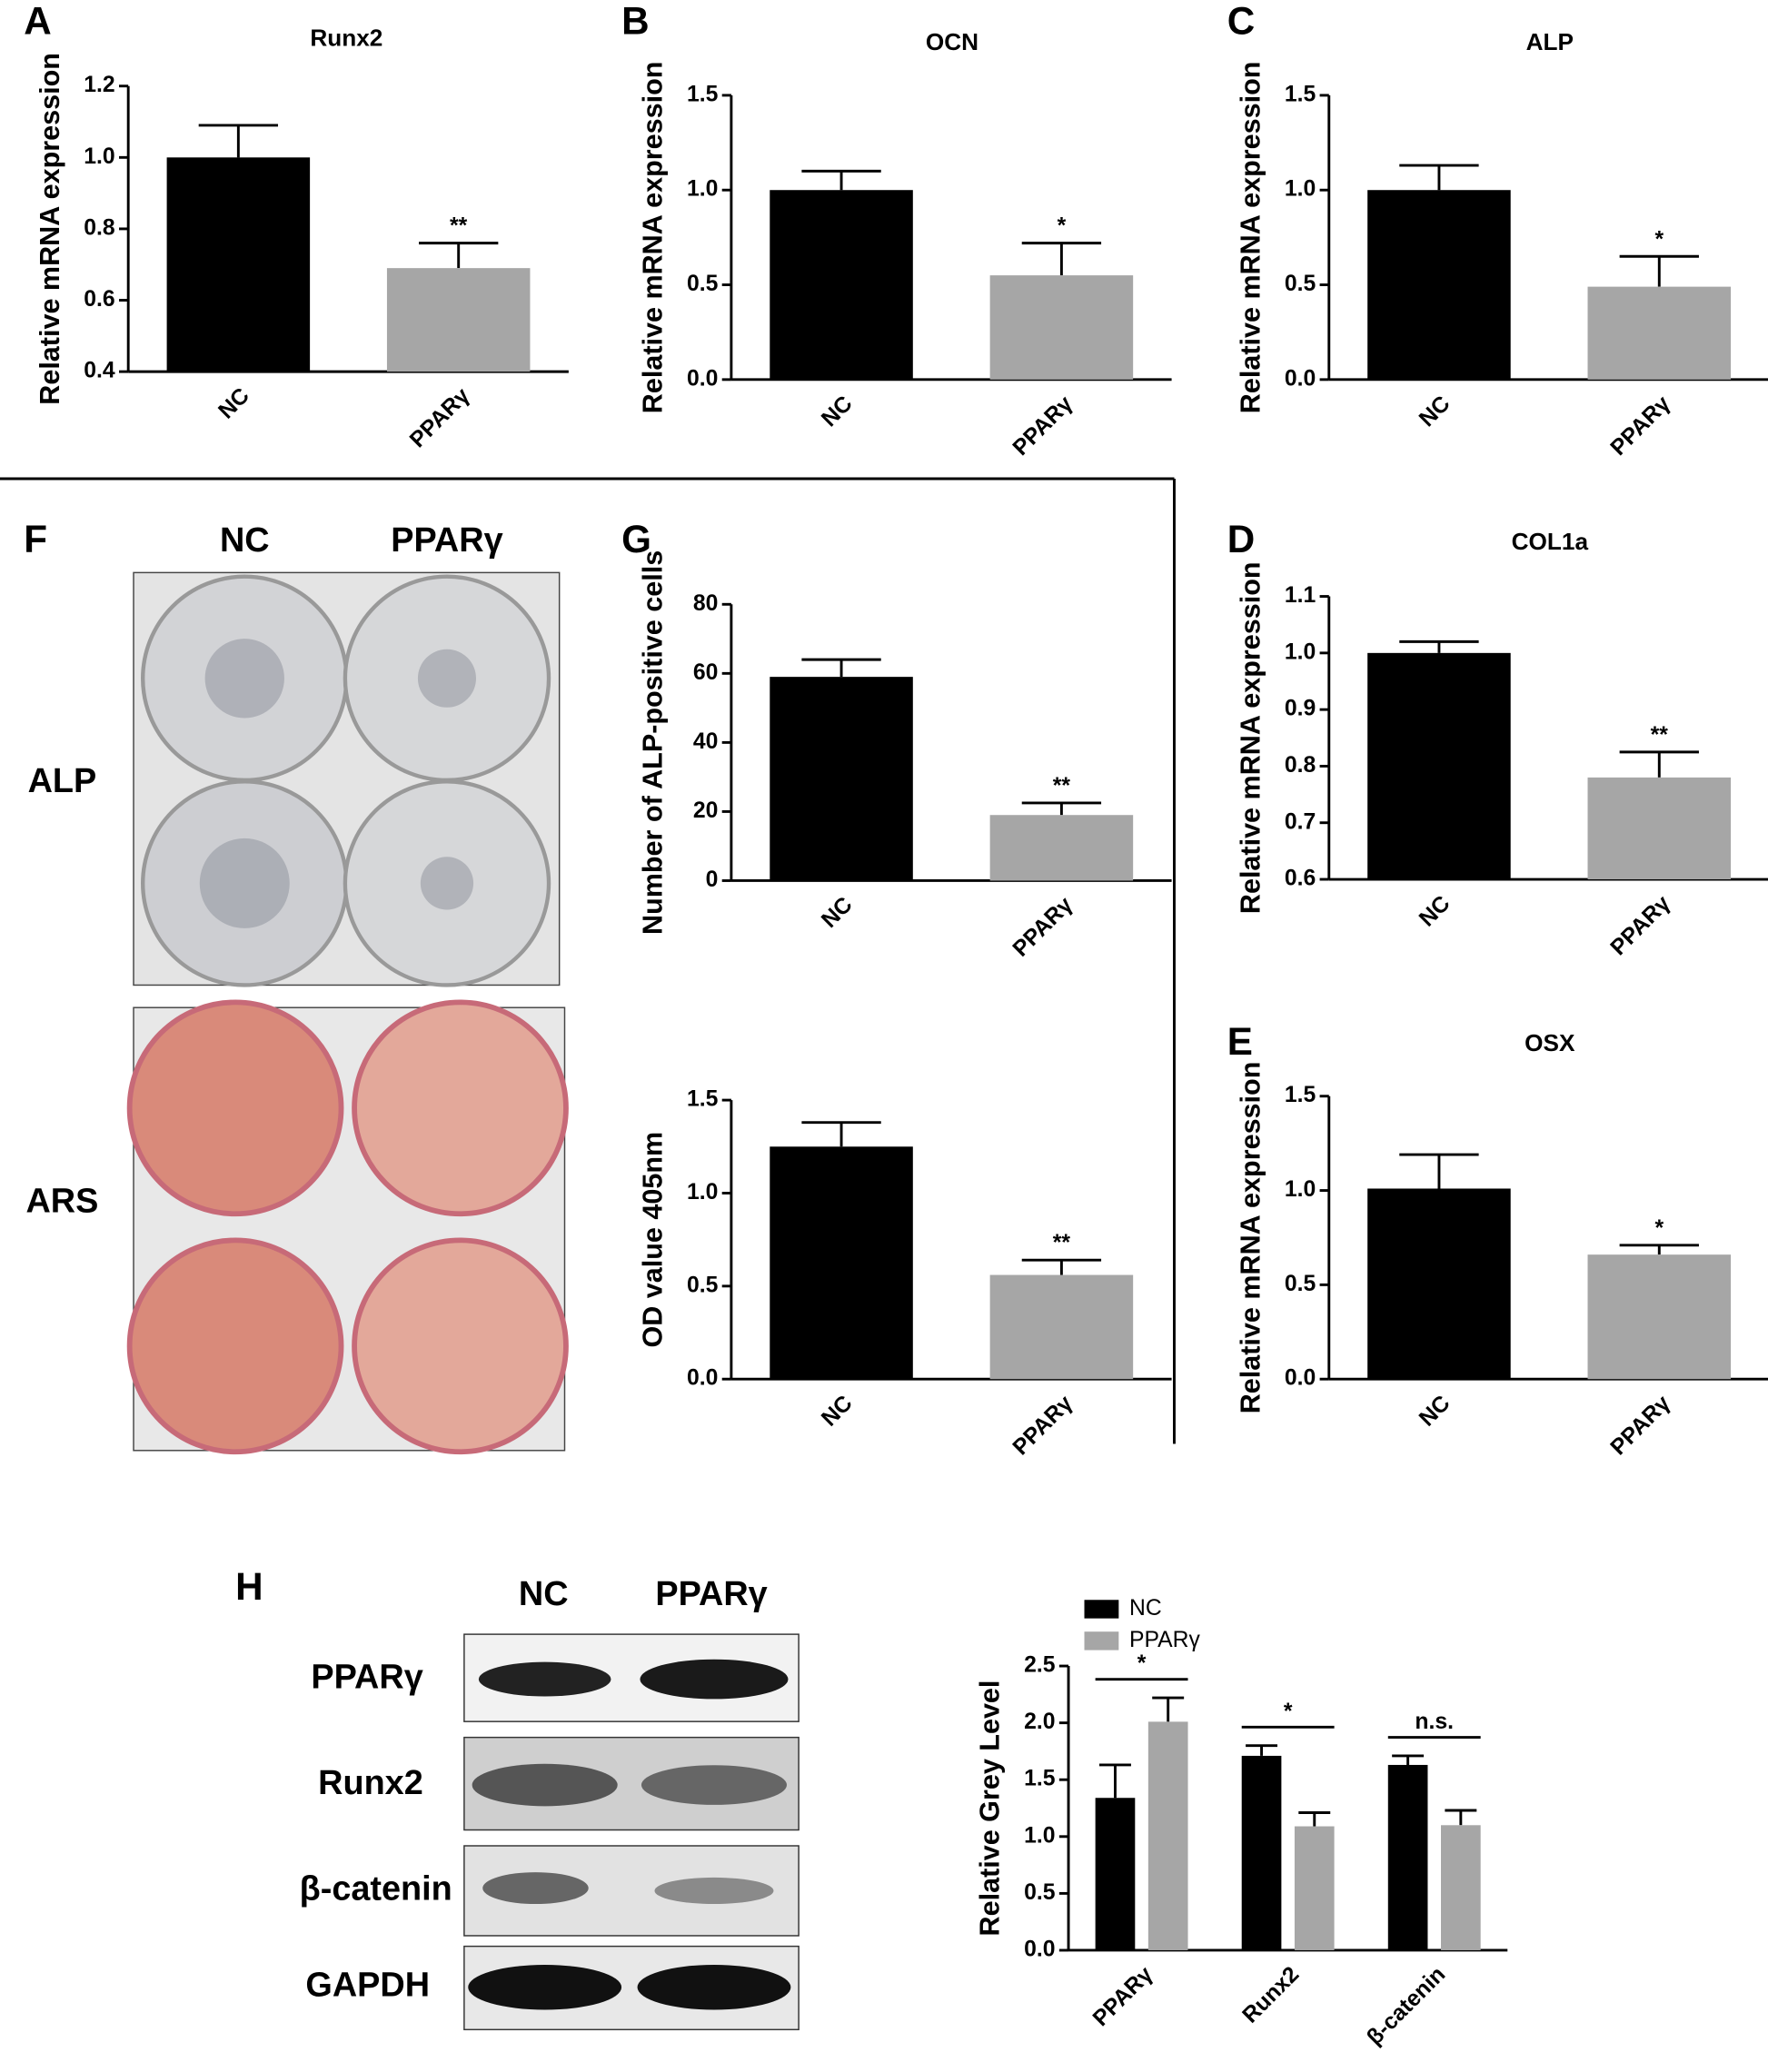 The width and height of the screenshot is (1768, 2072). Describe the element at coordinates (62, 1202) in the screenshot. I see `row-label: ARS` at that location.